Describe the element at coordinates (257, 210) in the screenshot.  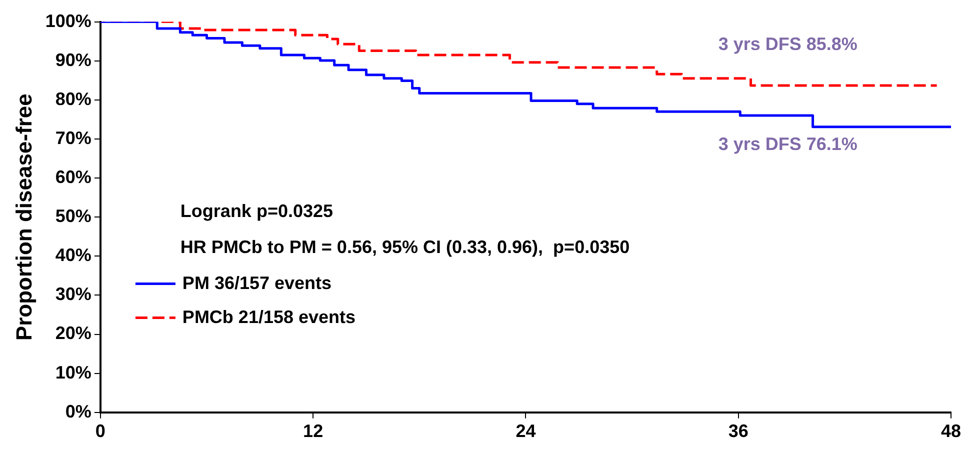
I see `annotation: Logrank p=0.0325` at that location.